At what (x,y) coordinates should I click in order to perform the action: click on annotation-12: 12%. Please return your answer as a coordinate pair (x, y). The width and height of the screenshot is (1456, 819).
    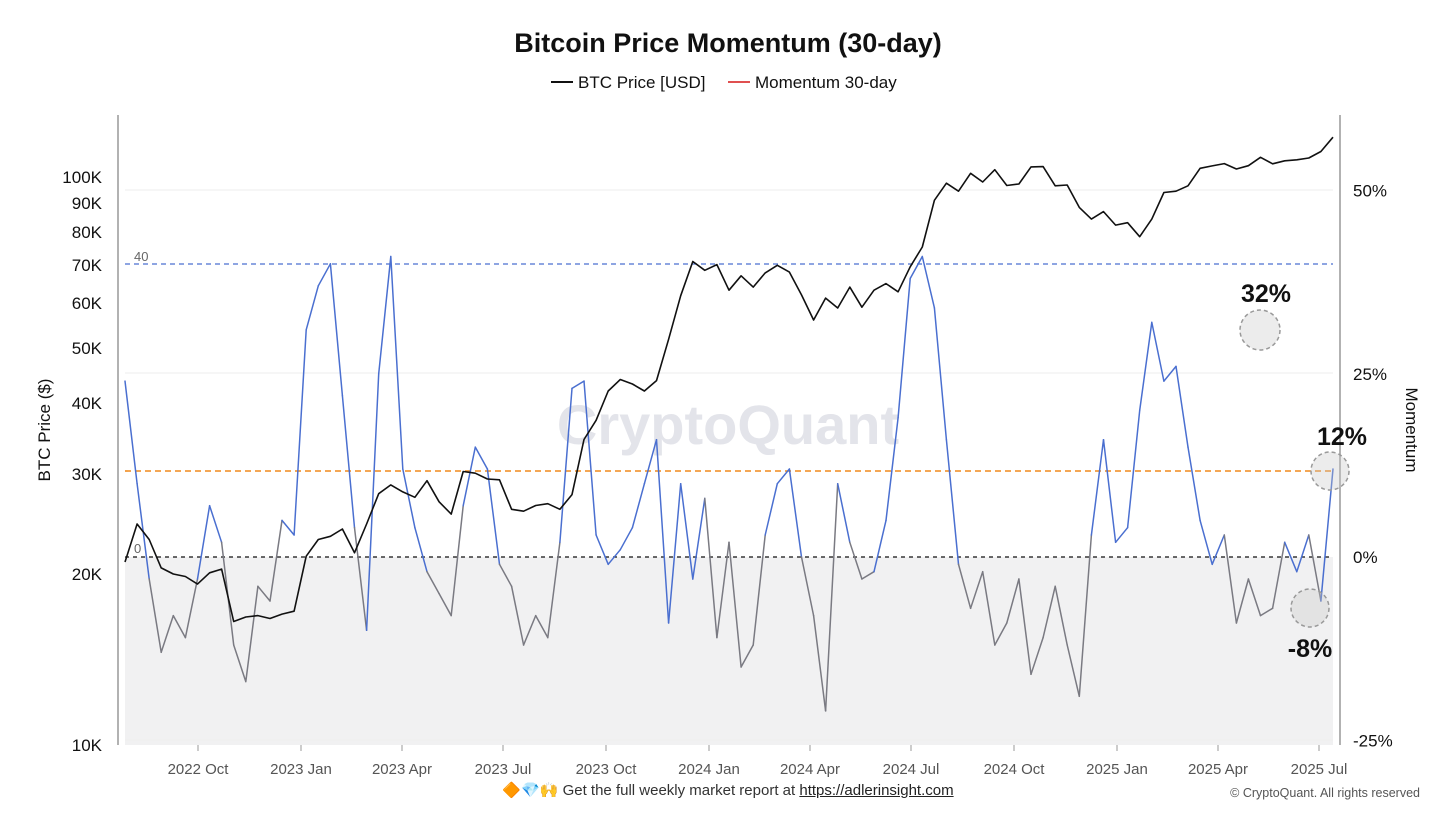
    Looking at the image, I should click on (1342, 437).